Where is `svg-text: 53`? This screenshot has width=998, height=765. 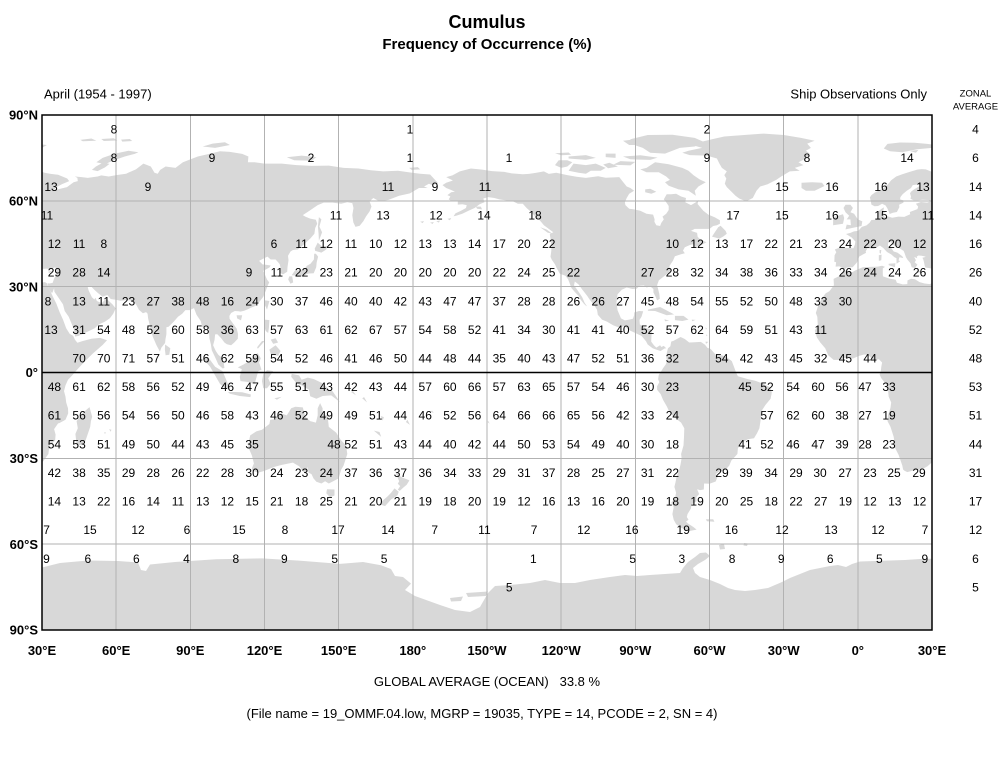
svg-text: 53 is located at coordinates (549, 444).